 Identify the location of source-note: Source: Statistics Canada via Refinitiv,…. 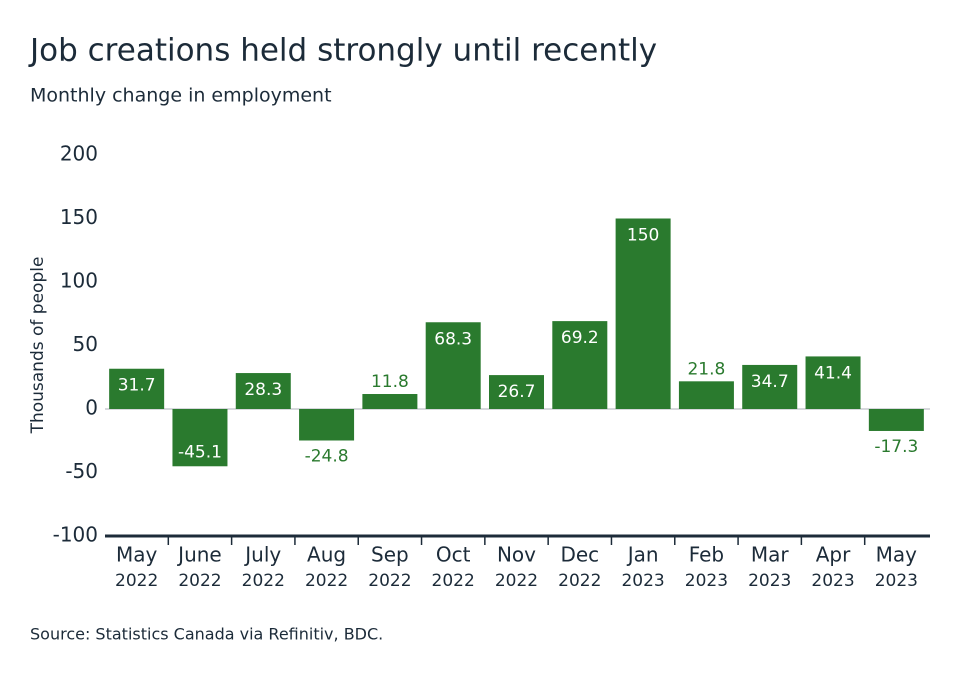
(206, 634).